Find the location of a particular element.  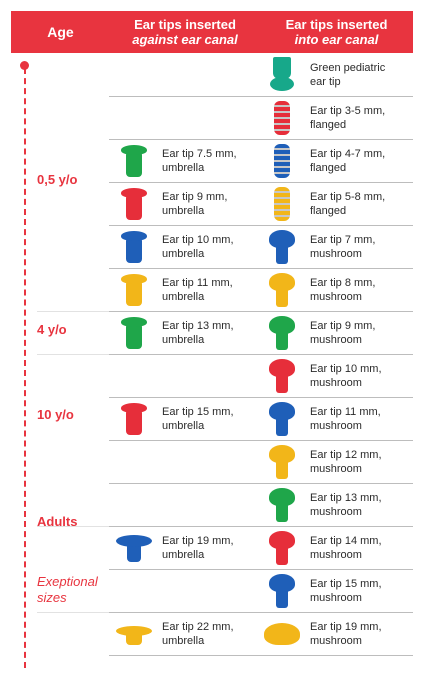

ear-tip-size: Ear tip 14 mm, is located at coordinates (346, 540).